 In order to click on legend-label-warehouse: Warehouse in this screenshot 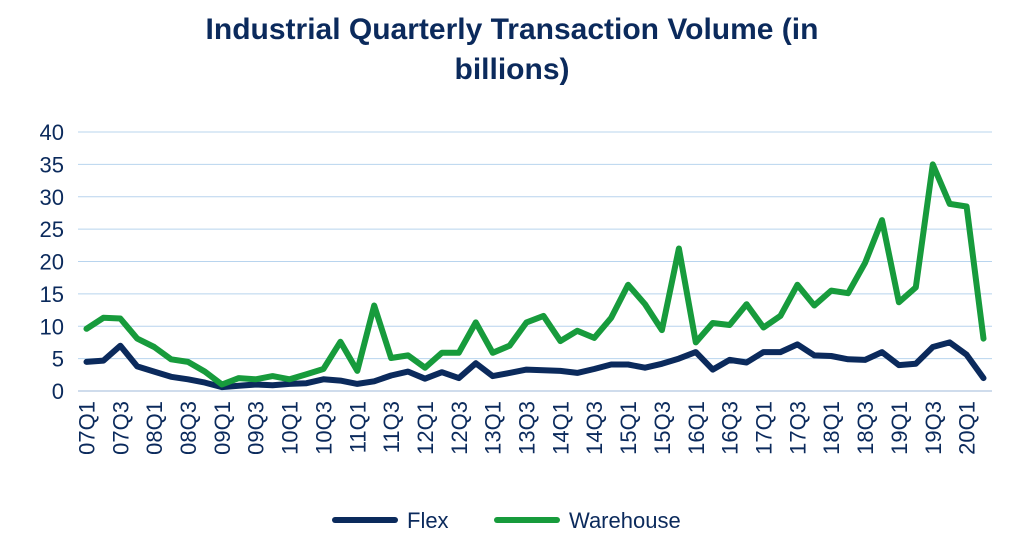, I will do `click(625, 520)`.